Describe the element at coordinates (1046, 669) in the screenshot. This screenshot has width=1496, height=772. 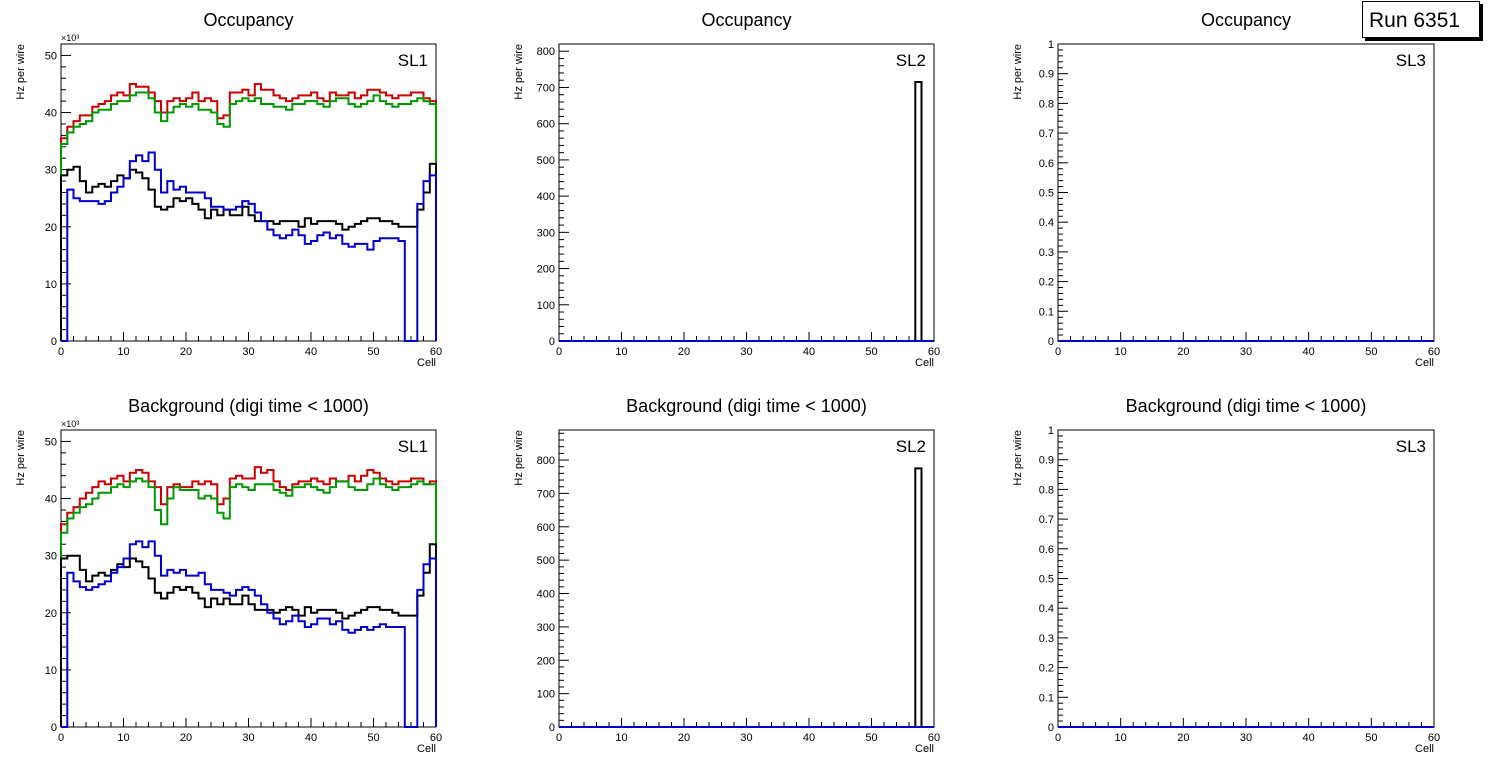
I see `y-tick-label: 0.2` at that location.